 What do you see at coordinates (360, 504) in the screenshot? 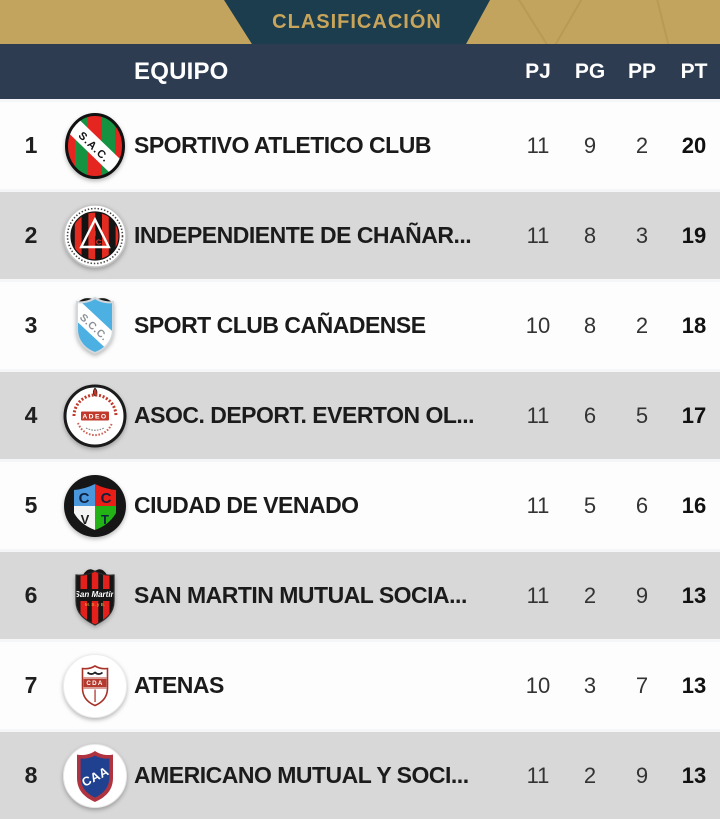
I see `table-row: 5 C C V T CIUDAD DE VENADO 11 5 6 16` at bounding box center [360, 504].